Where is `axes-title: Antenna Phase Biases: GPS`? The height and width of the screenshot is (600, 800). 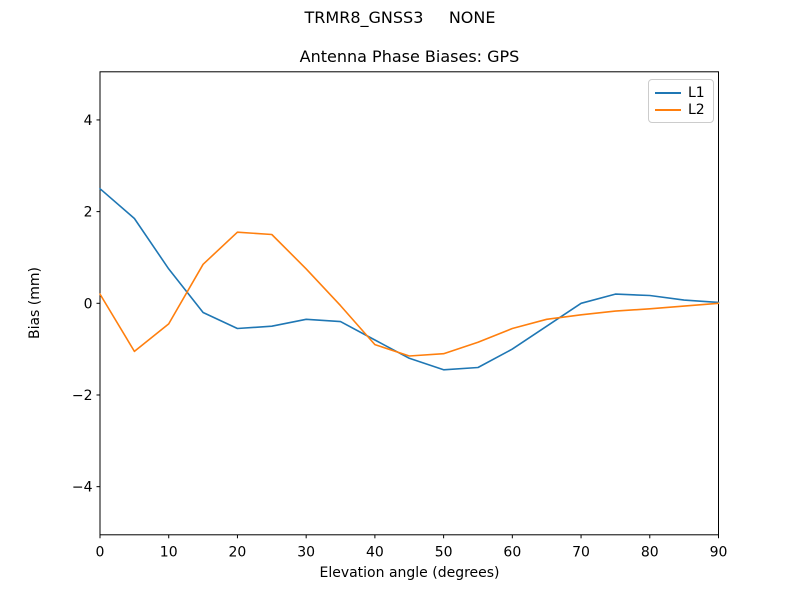
axes-title: Antenna Phase Biases: GPS is located at coordinates (409, 56).